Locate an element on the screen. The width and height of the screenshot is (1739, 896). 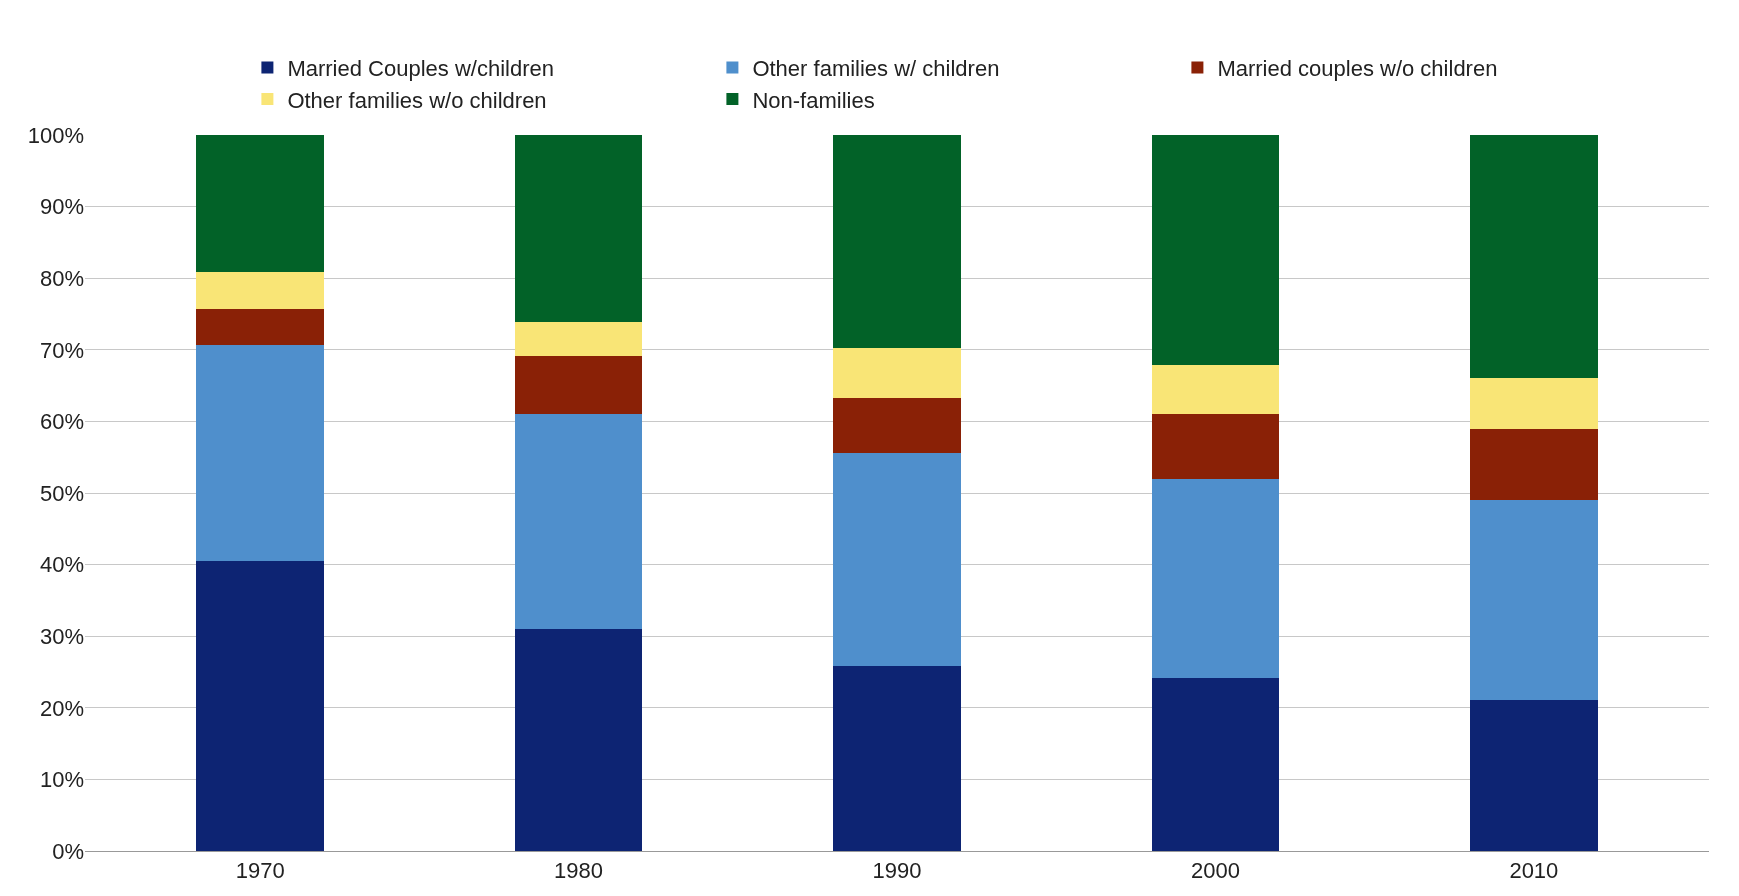
x-tick-label: 1970 is located at coordinates (260, 871).